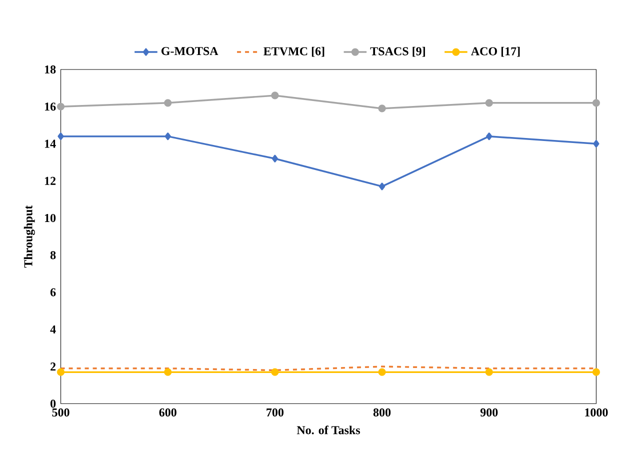 This screenshot has height=449, width=619. What do you see at coordinates (50, 180) in the screenshot?
I see `y-tick-label: 12` at bounding box center [50, 180].